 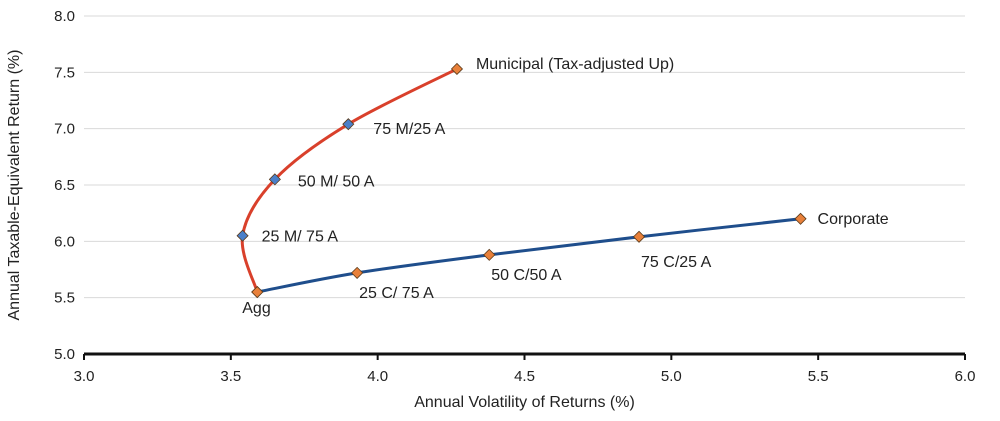 What do you see at coordinates (818, 376) in the screenshot?
I see `x-tick-label: 5.5` at bounding box center [818, 376].